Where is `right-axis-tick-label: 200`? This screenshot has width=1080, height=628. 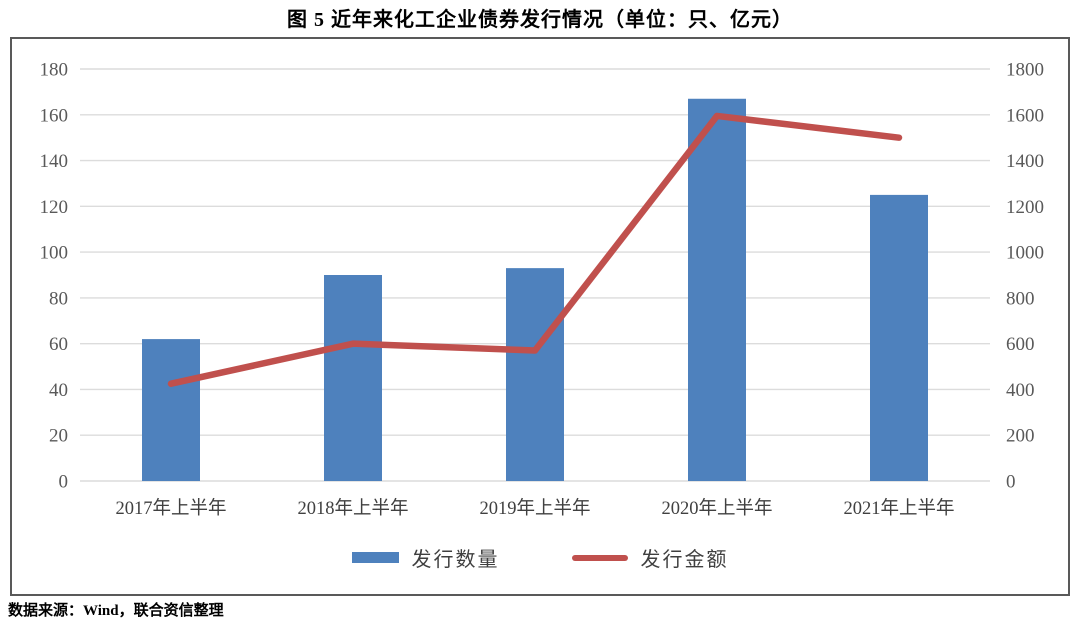 right-axis-tick-label: 200 is located at coordinates (1020, 436).